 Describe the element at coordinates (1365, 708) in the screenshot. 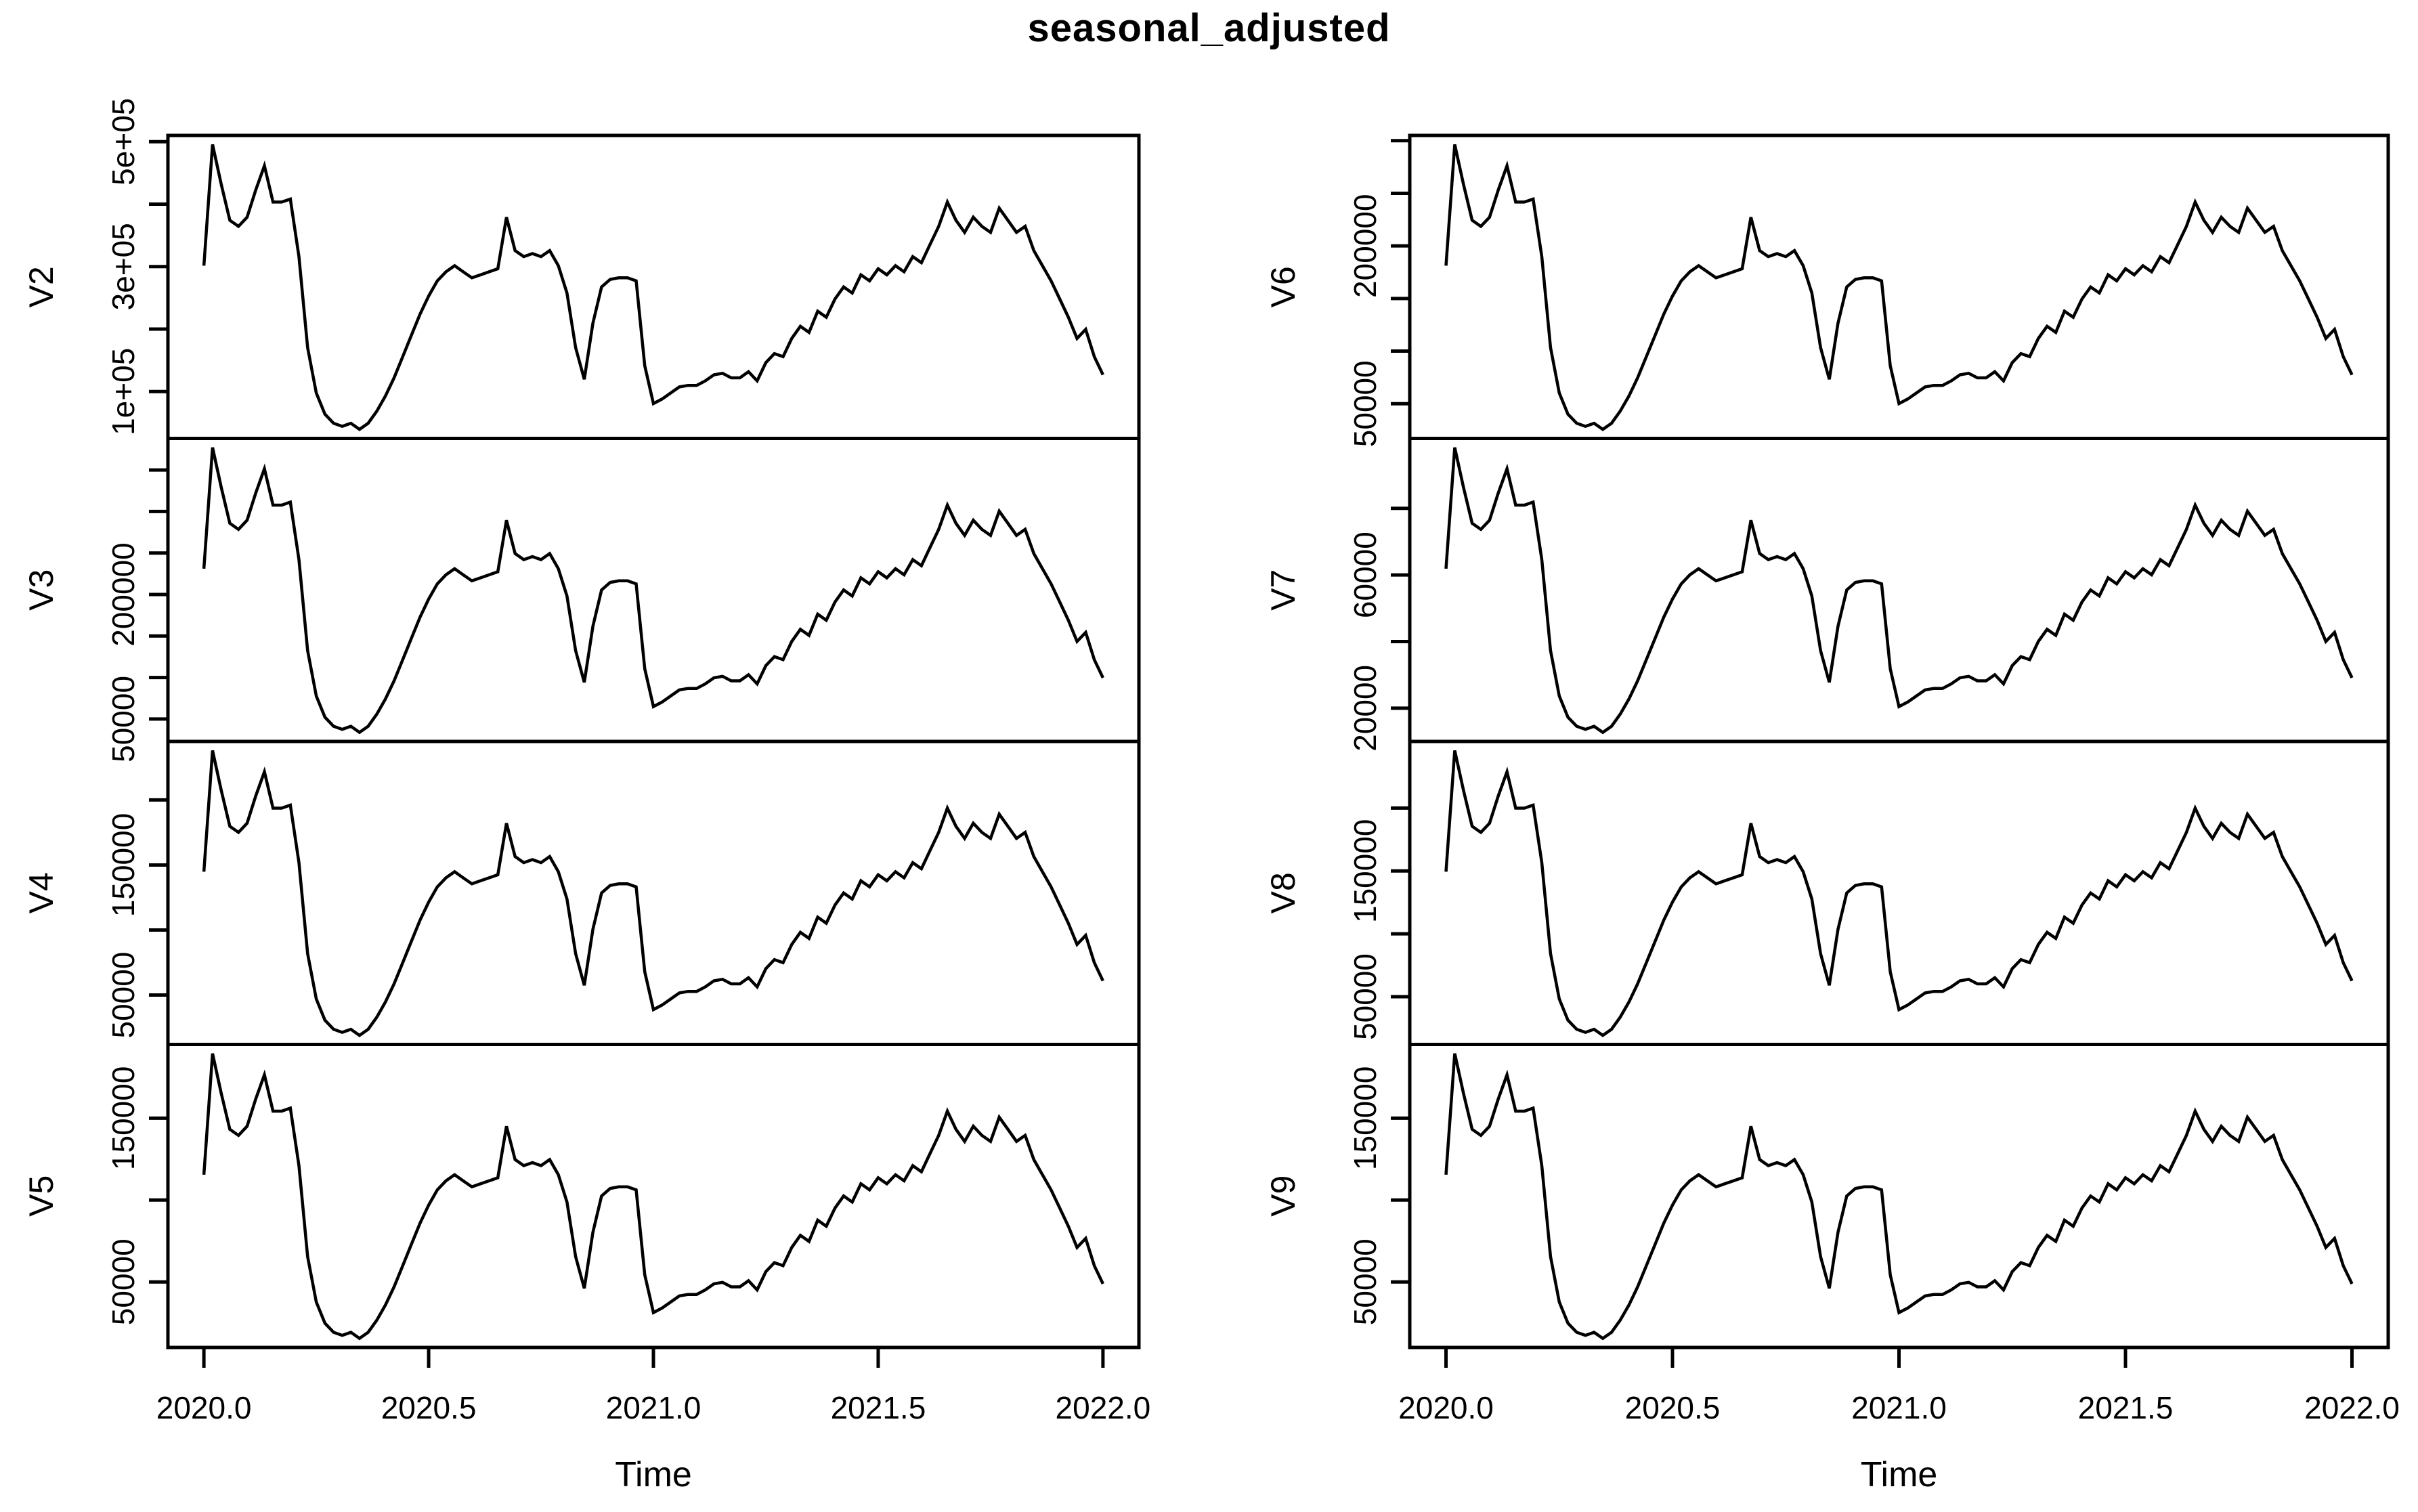

I see `y-tick-label: 20000` at that location.